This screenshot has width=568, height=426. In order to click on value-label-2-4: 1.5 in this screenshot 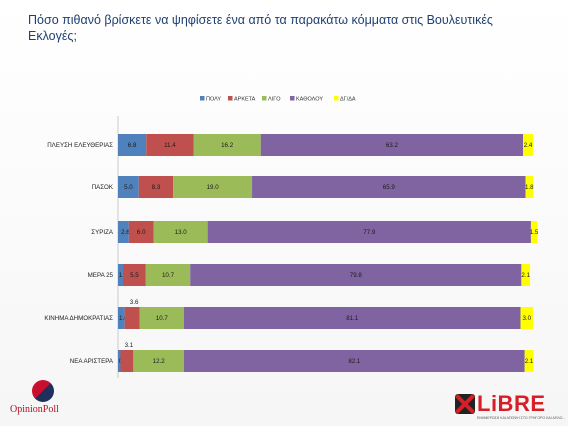, I will do `click(534, 232)`.